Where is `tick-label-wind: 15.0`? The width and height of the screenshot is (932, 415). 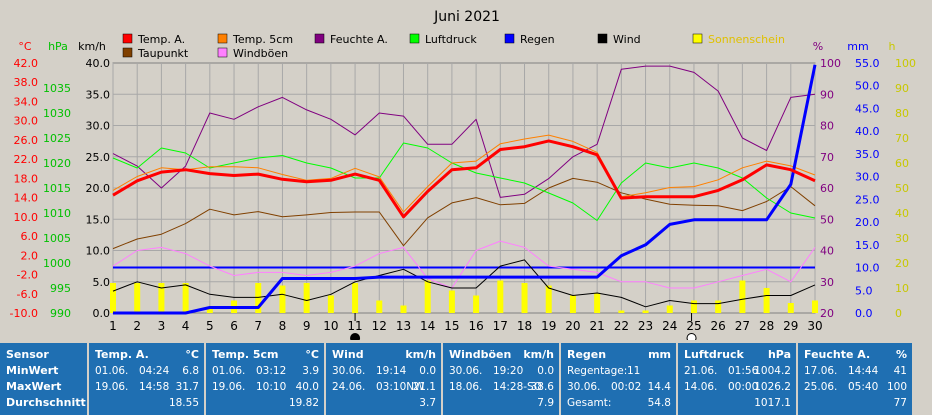
tick-label-wind: 15.0 is located at coordinates (98, 219).